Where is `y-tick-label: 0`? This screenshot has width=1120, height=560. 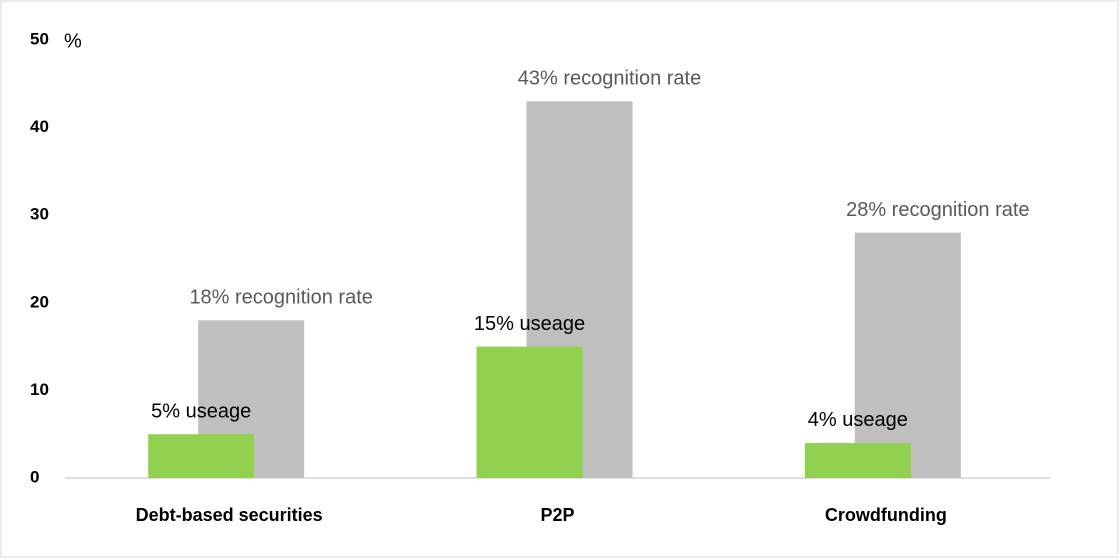 y-tick-label: 0 is located at coordinates (34, 476).